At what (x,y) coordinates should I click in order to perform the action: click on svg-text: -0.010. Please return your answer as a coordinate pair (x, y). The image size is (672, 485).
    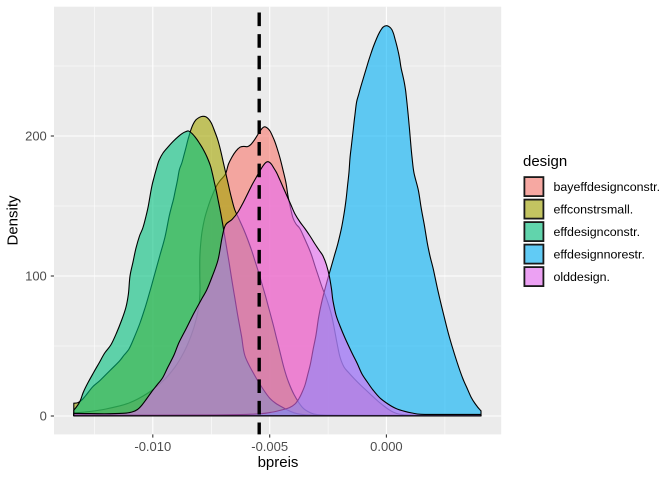
    Looking at the image, I should click on (152, 446).